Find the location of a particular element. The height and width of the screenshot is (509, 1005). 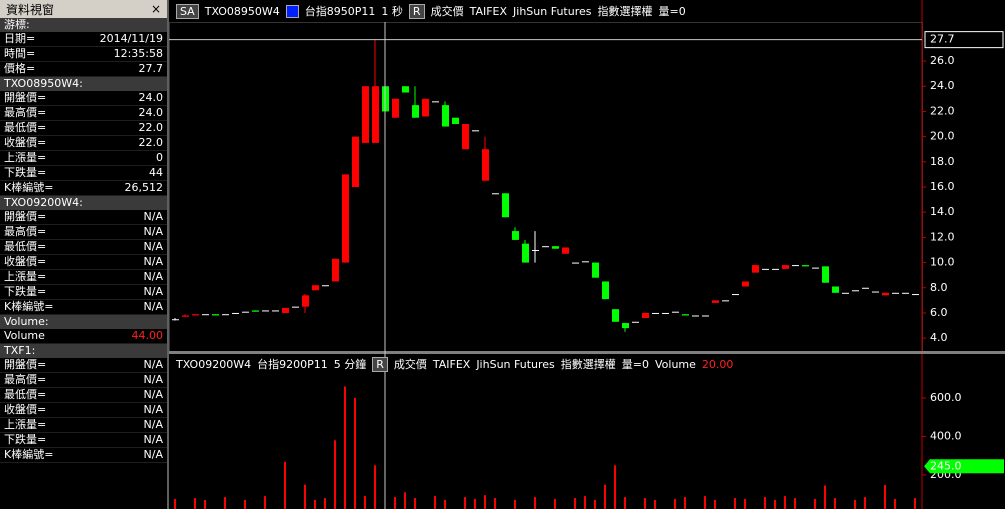

panel-row: 時間= 12:35:58 is located at coordinates (83, 54).